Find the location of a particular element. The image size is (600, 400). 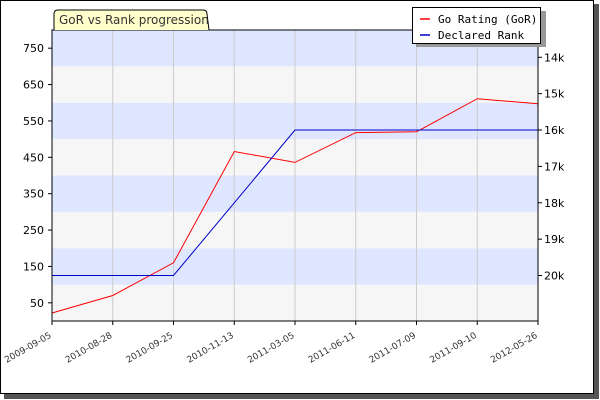

left-y-tick-label: 250 is located at coordinates (33, 230).